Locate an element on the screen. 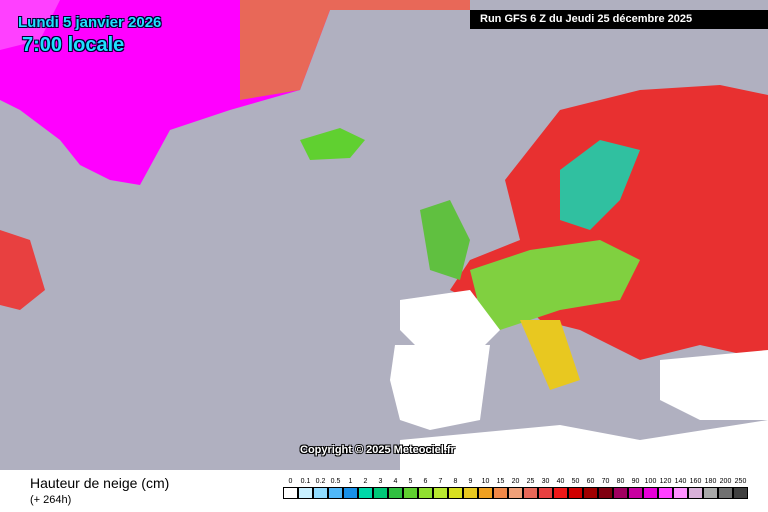  legend-label: 80 is located at coordinates (620, 481).